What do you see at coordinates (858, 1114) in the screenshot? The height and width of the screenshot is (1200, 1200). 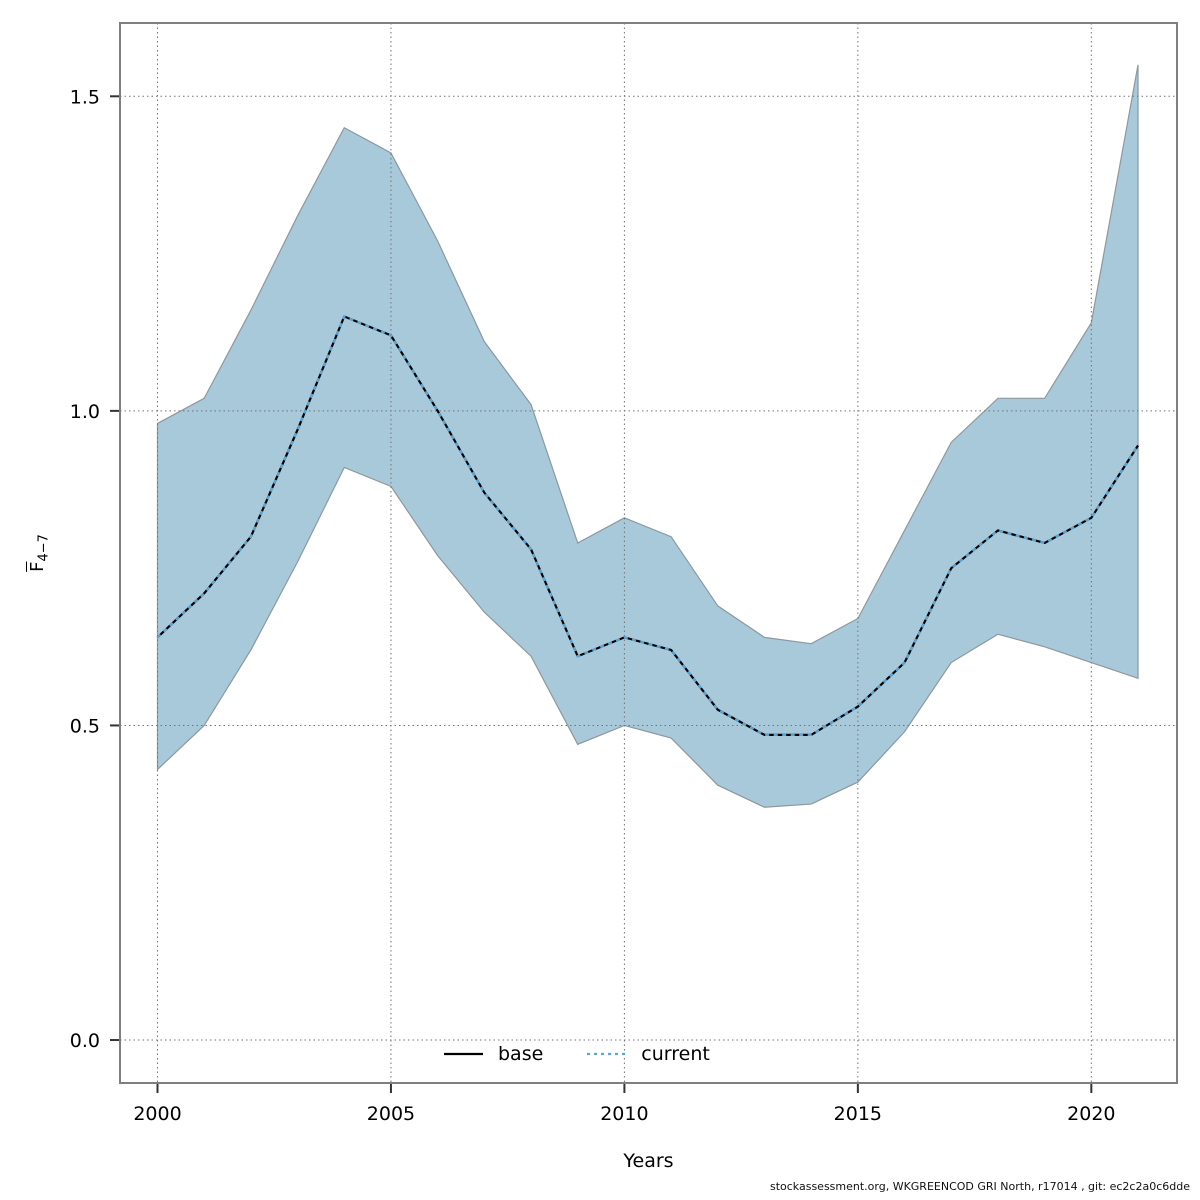 I see `x-tick-label: 2015` at bounding box center [858, 1114].